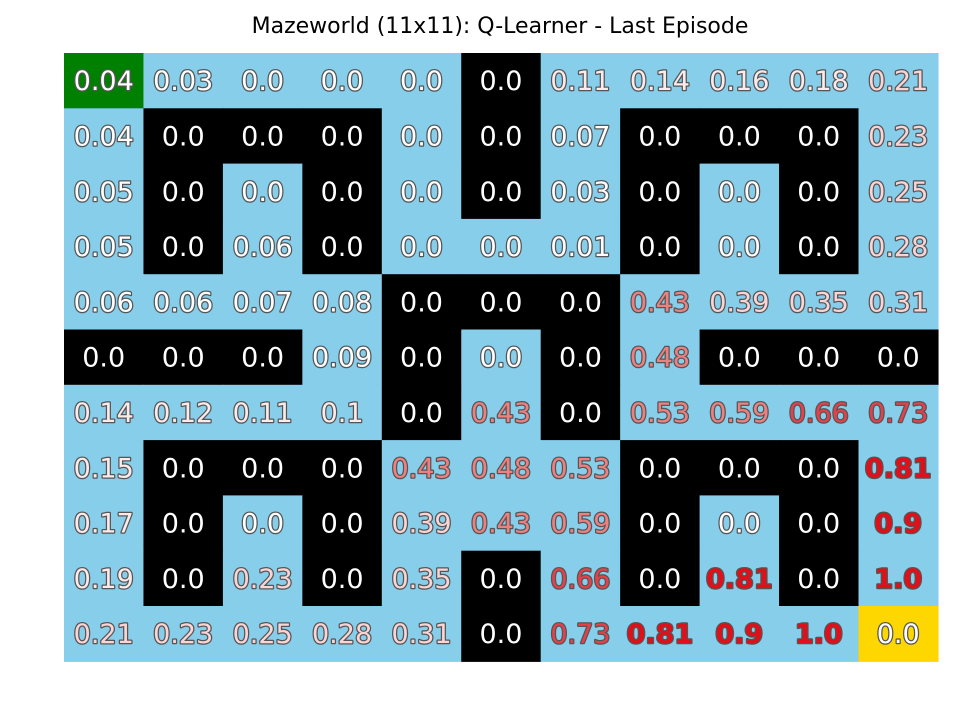 This screenshot has width=960, height=720. Describe the element at coordinates (739, 468) in the screenshot. I see `maze-cell-wall-r7-c8` at that location.